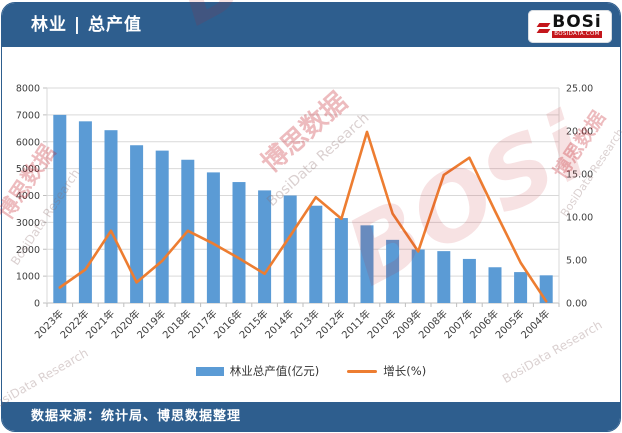  What do you see at coordinates (28, 142) in the screenshot?
I see `left-axis-label: 6000` at bounding box center [28, 142].